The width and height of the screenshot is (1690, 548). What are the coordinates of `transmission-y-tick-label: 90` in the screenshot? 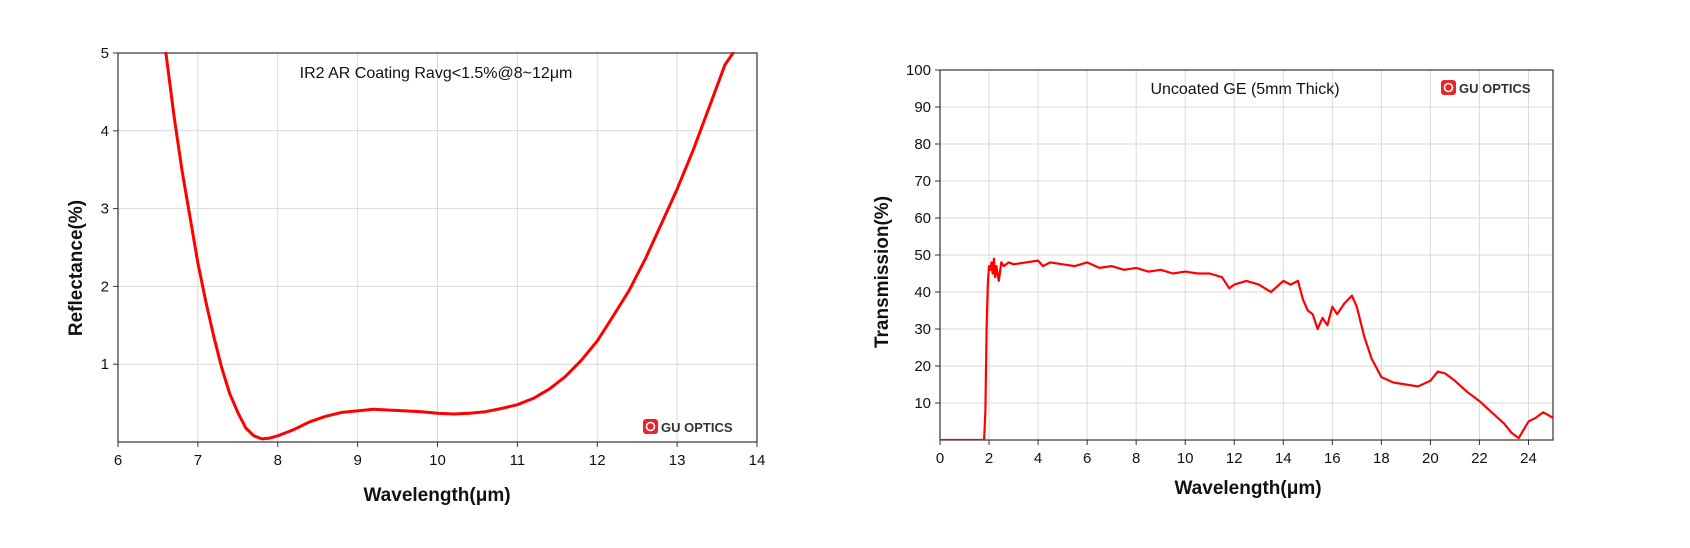 It's located at (922, 107).